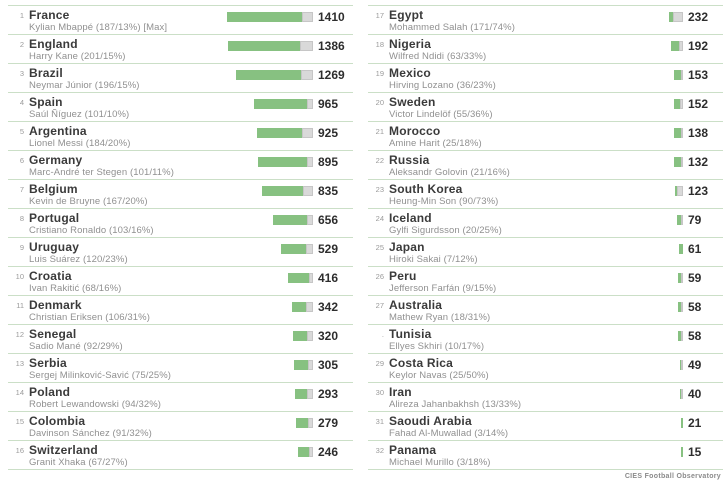 The image size is (726, 491). I want to click on rank-number: 31, so click(379, 421).